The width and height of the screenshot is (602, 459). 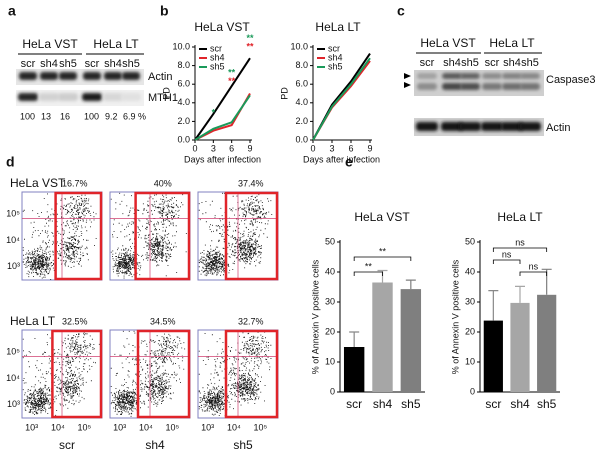 What do you see at coordinates (330, 331) in the screenshot?
I see `y-tick-label: 20` at bounding box center [330, 331].